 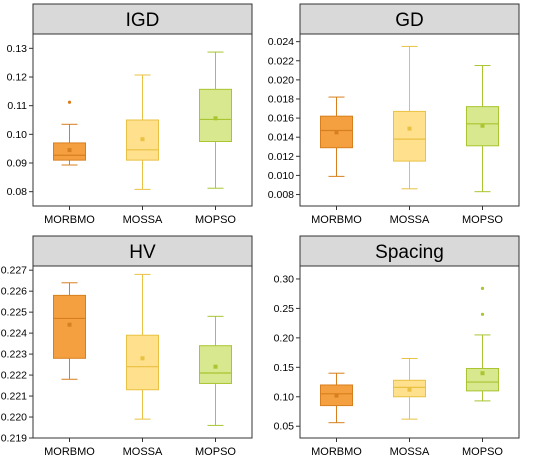 I want to click on y-tick-label: 0.15, so click(x=284, y=368).